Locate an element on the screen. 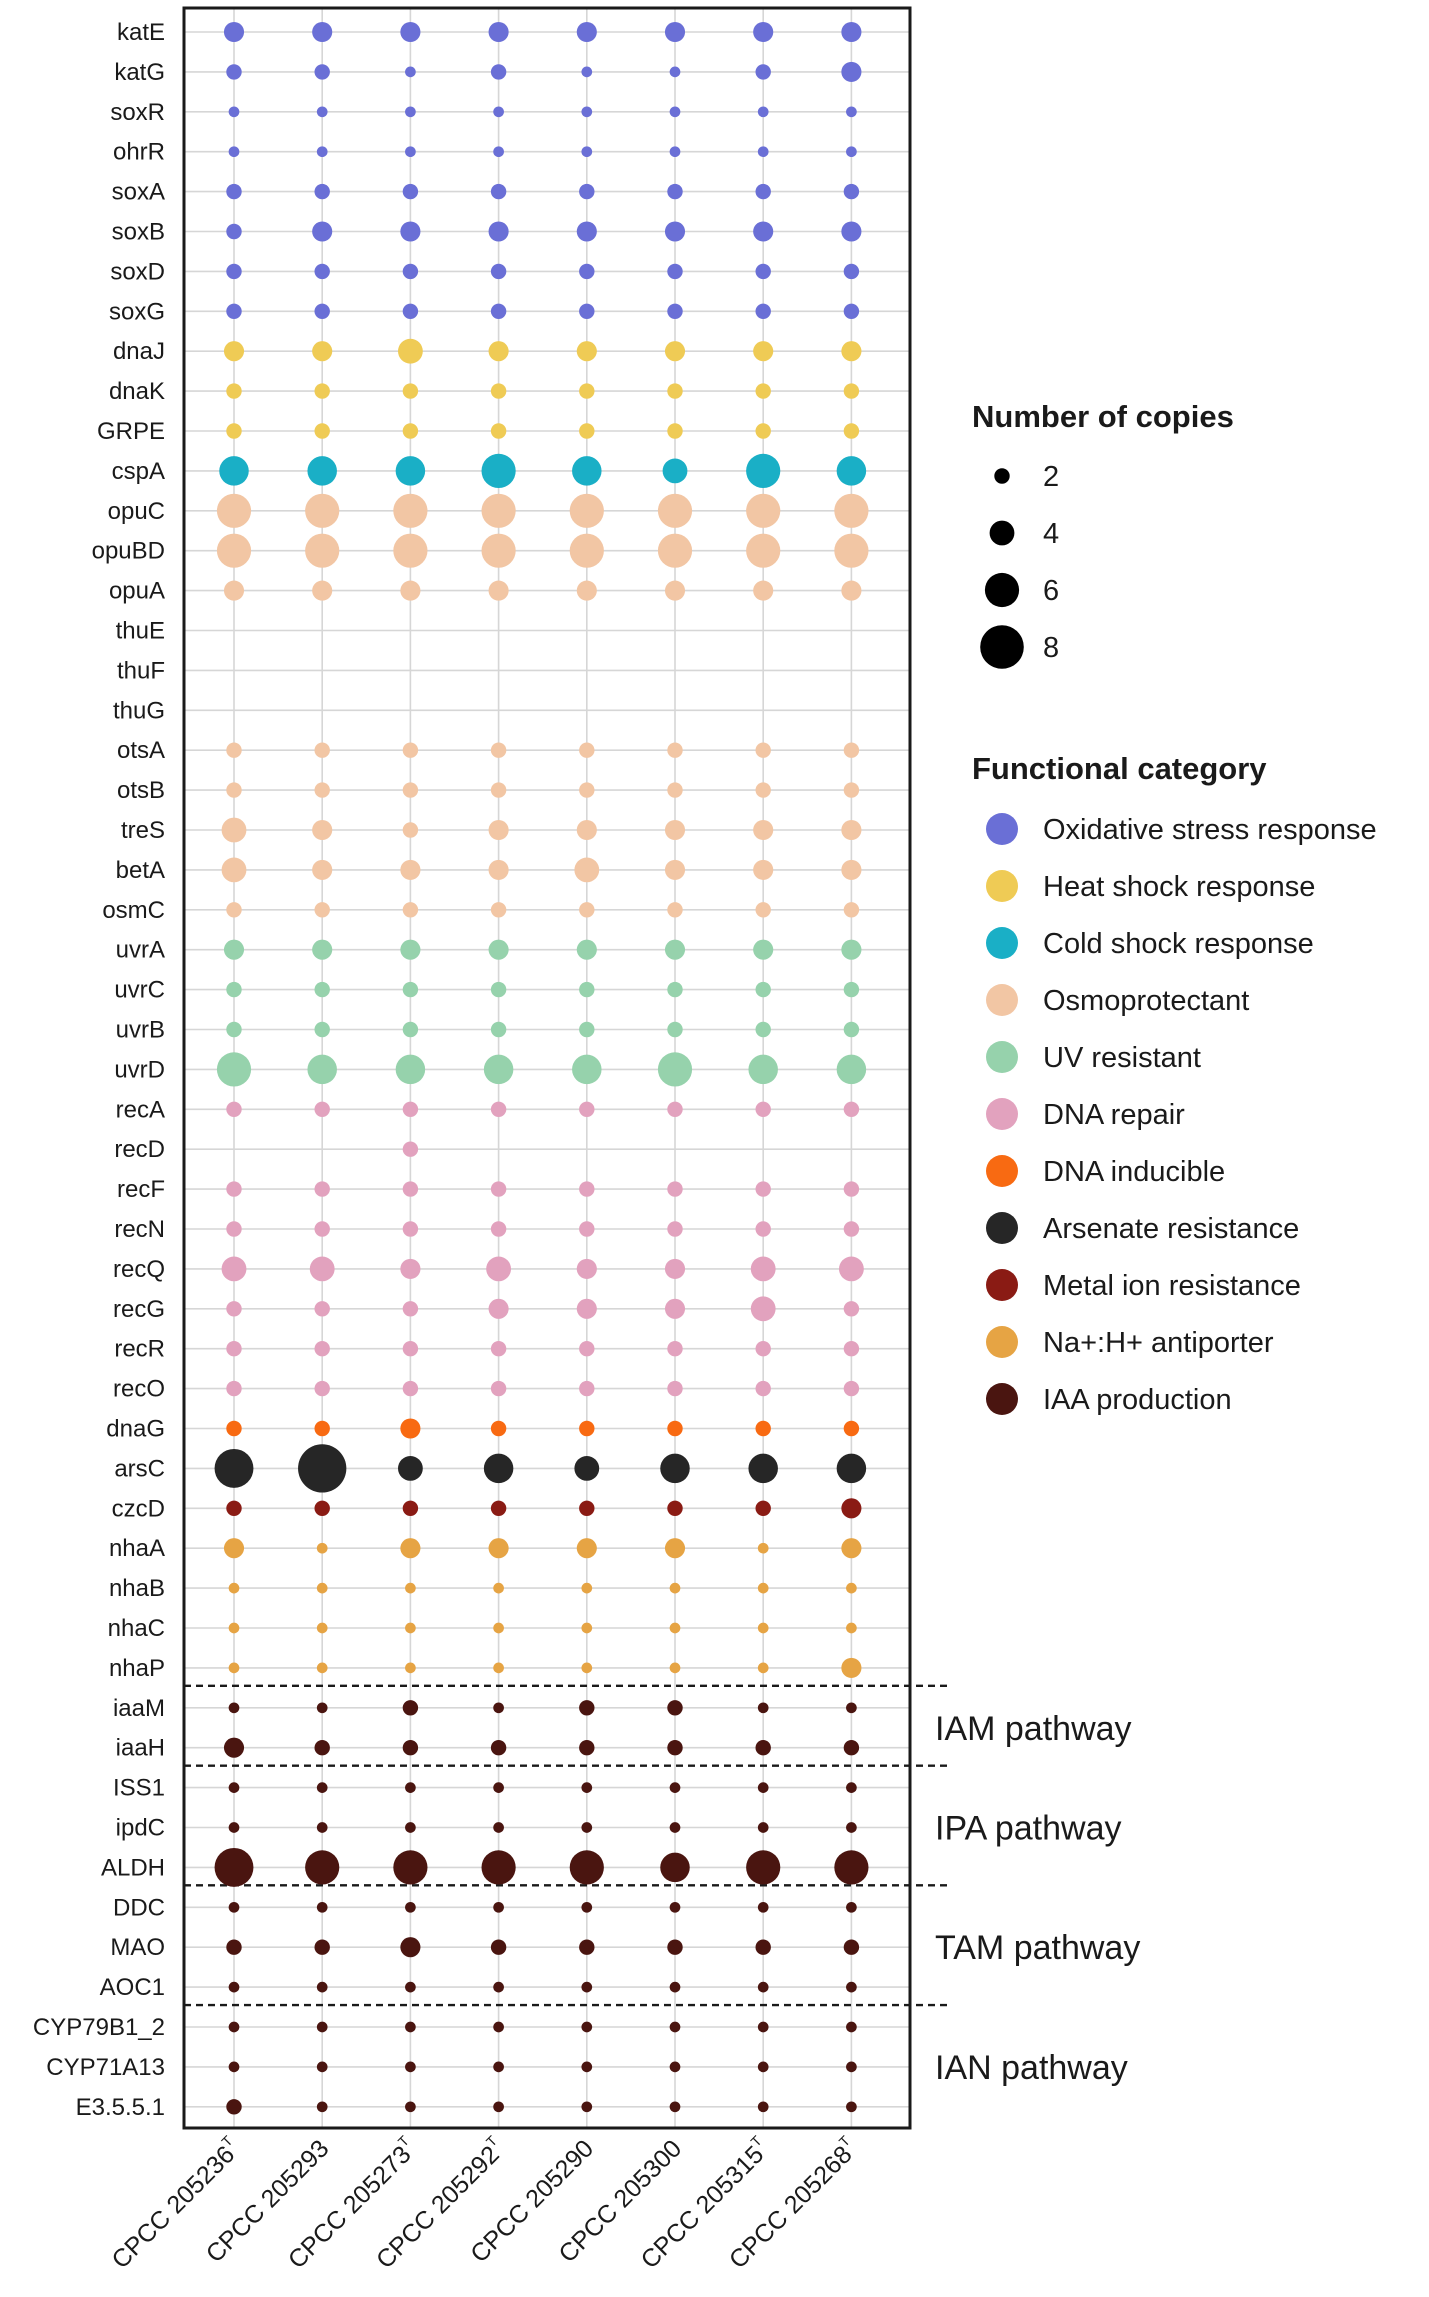  gene-label: iaaH is located at coordinates (140, 1748).